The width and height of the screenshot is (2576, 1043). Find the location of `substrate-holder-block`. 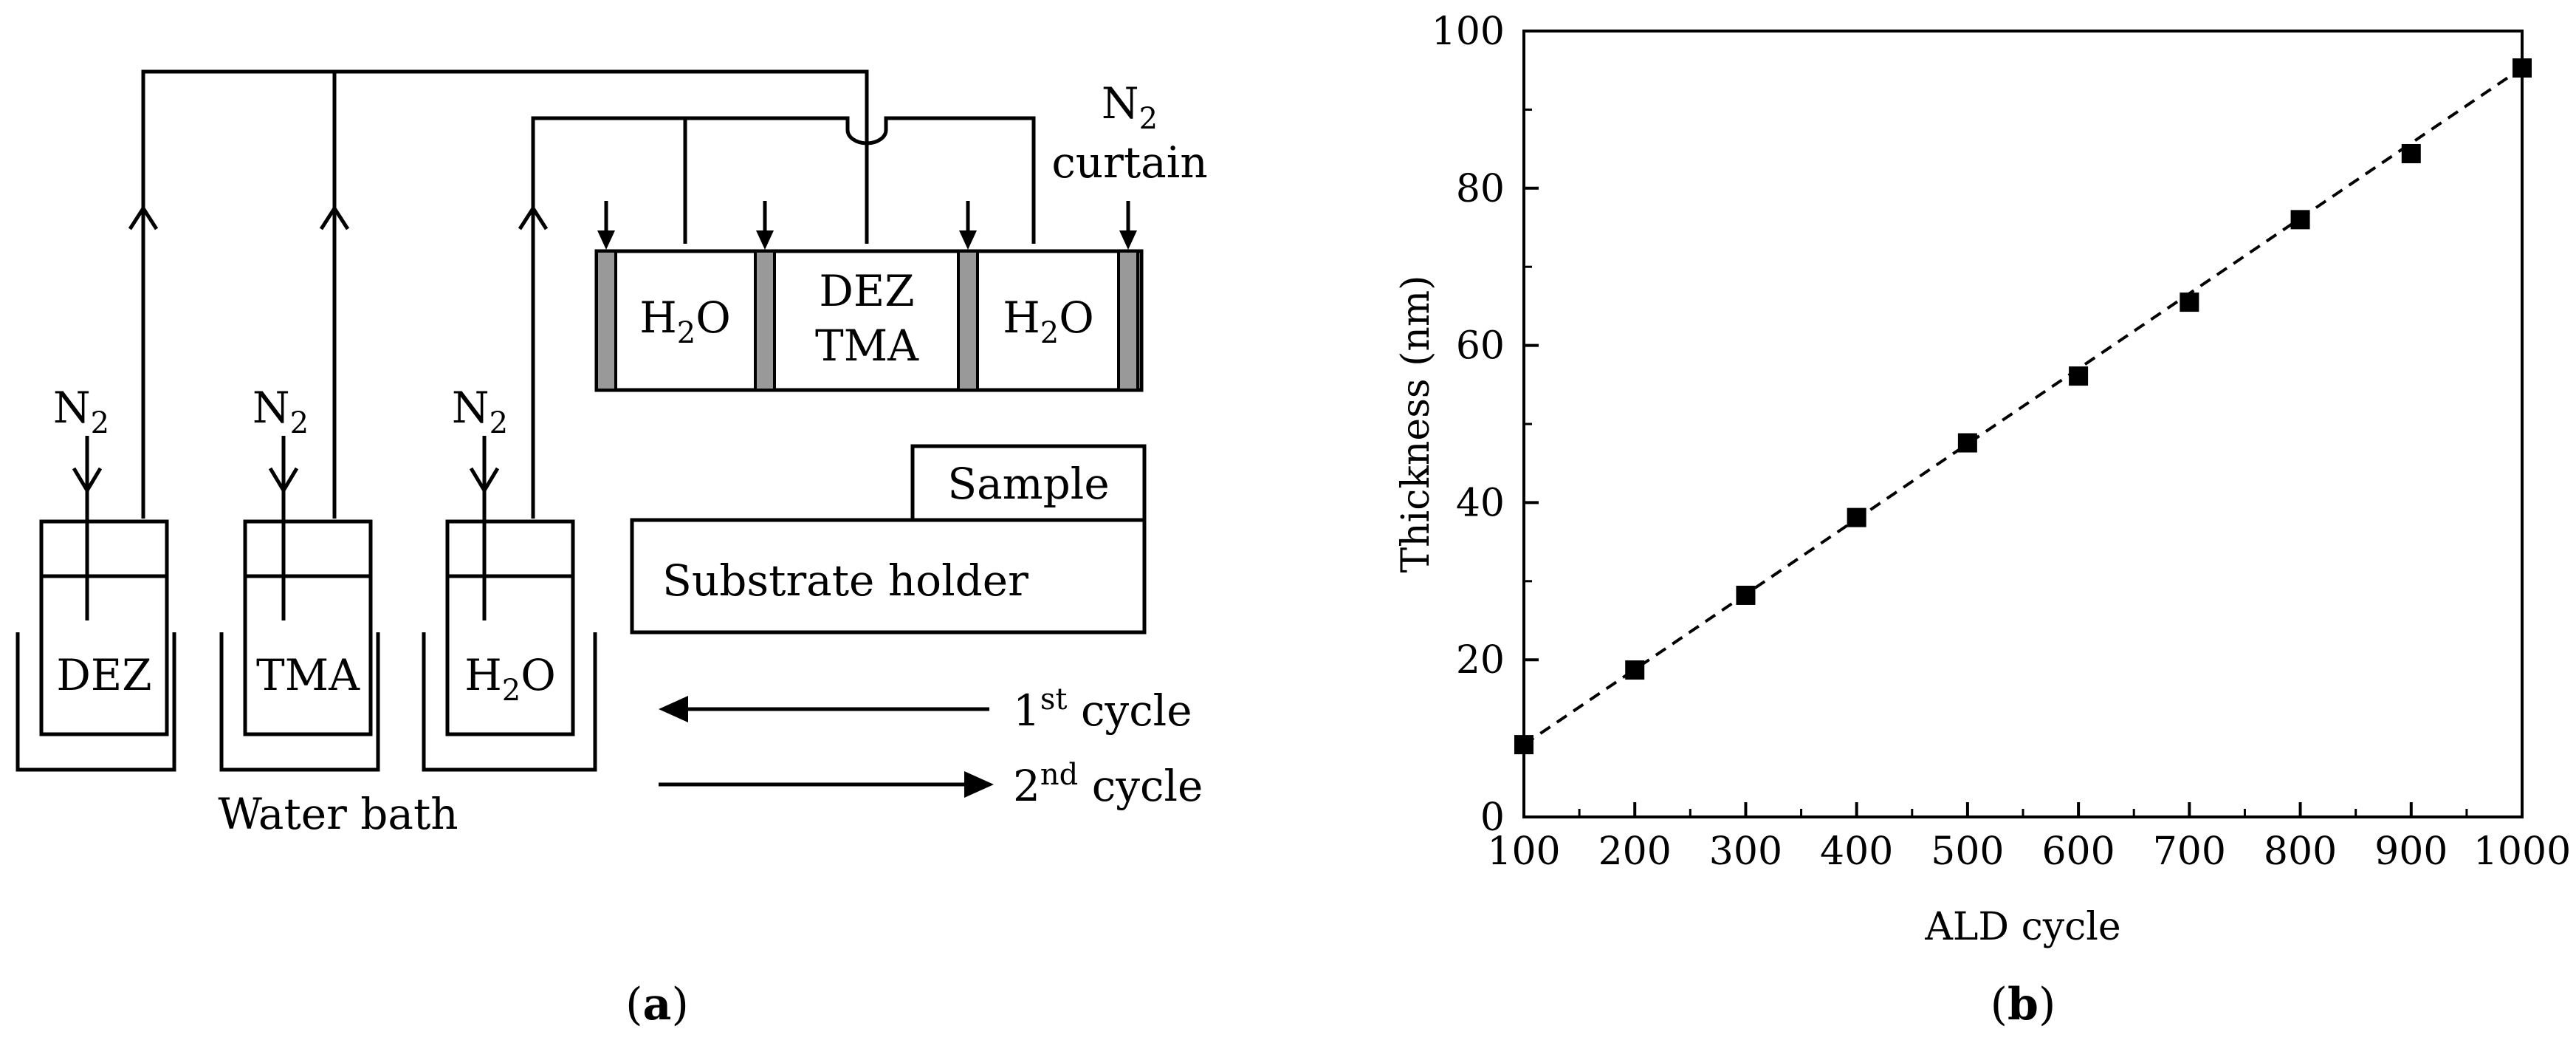

substrate-holder-block is located at coordinates (888, 576).